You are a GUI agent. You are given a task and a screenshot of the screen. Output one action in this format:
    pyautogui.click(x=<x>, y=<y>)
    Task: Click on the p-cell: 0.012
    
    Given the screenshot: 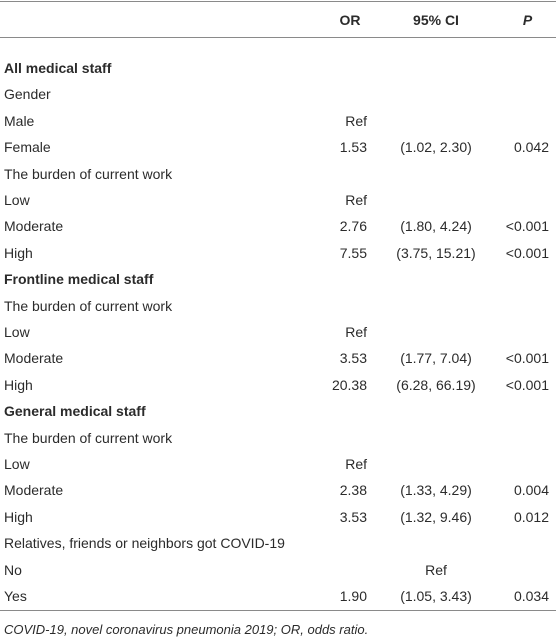 What is the action you would take?
    pyautogui.click(x=531, y=516)
    